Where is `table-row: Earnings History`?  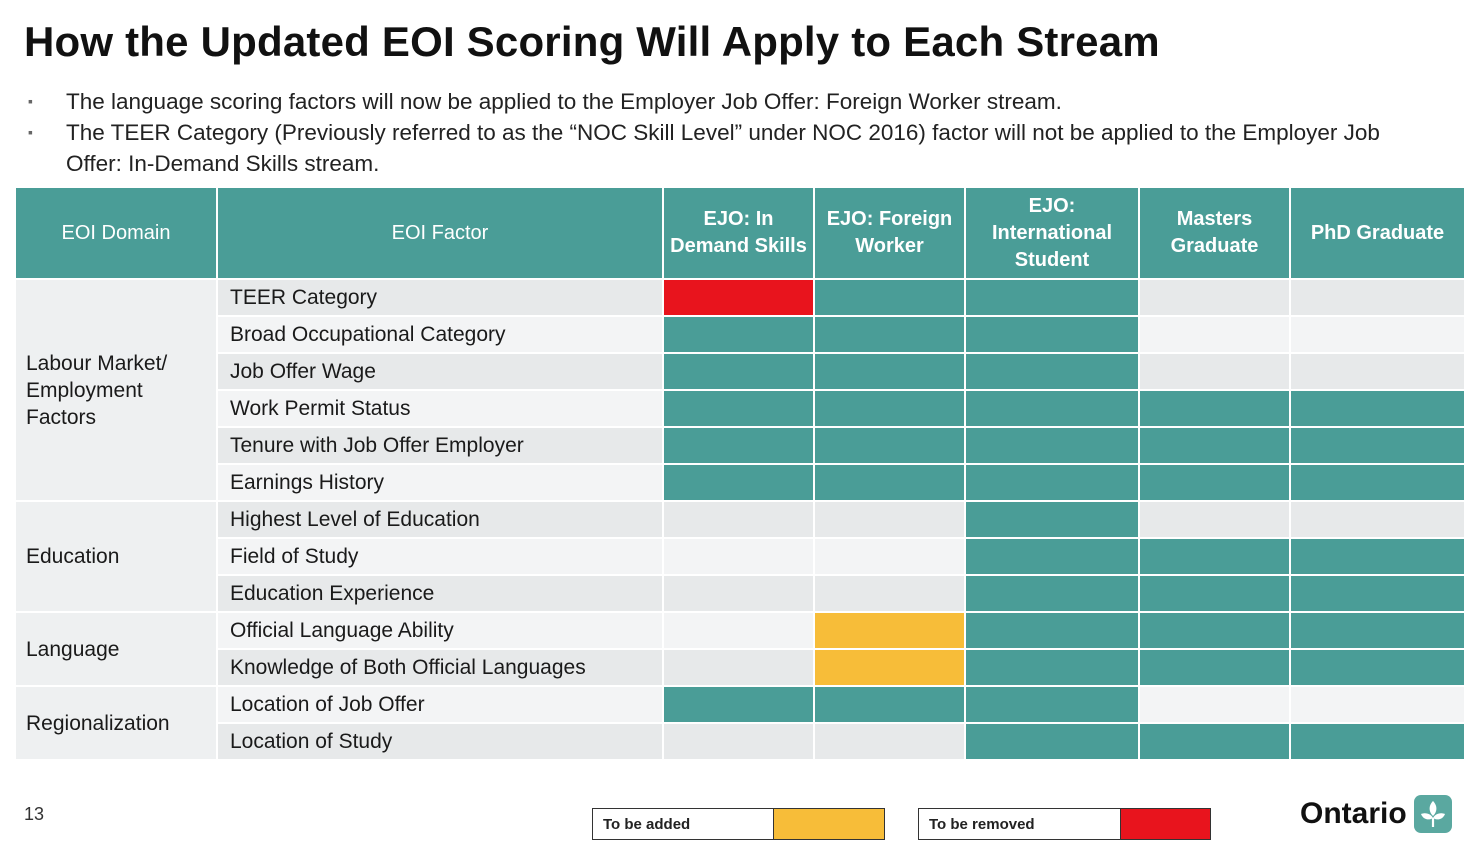 table-row: Earnings History is located at coordinates (740, 482).